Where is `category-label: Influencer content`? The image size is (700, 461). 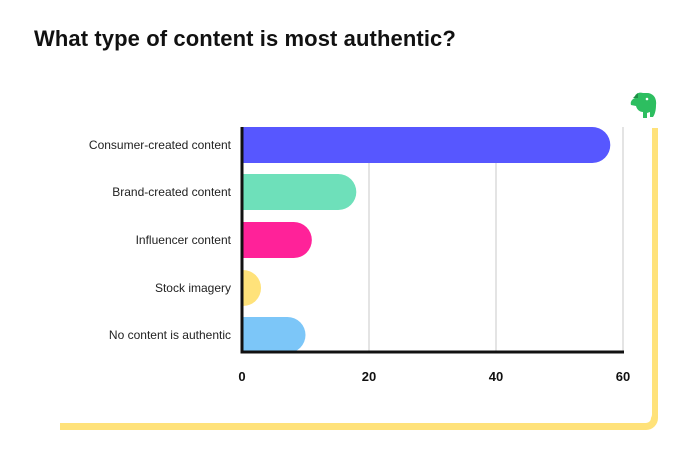 category-label: Influencer content is located at coordinates (184, 240).